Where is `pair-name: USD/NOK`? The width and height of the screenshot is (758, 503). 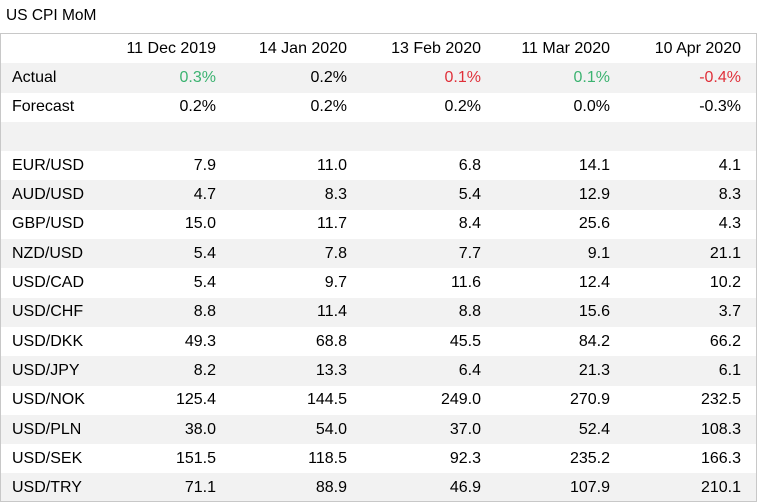
pair-name: USD/NOK is located at coordinates (48, 400).